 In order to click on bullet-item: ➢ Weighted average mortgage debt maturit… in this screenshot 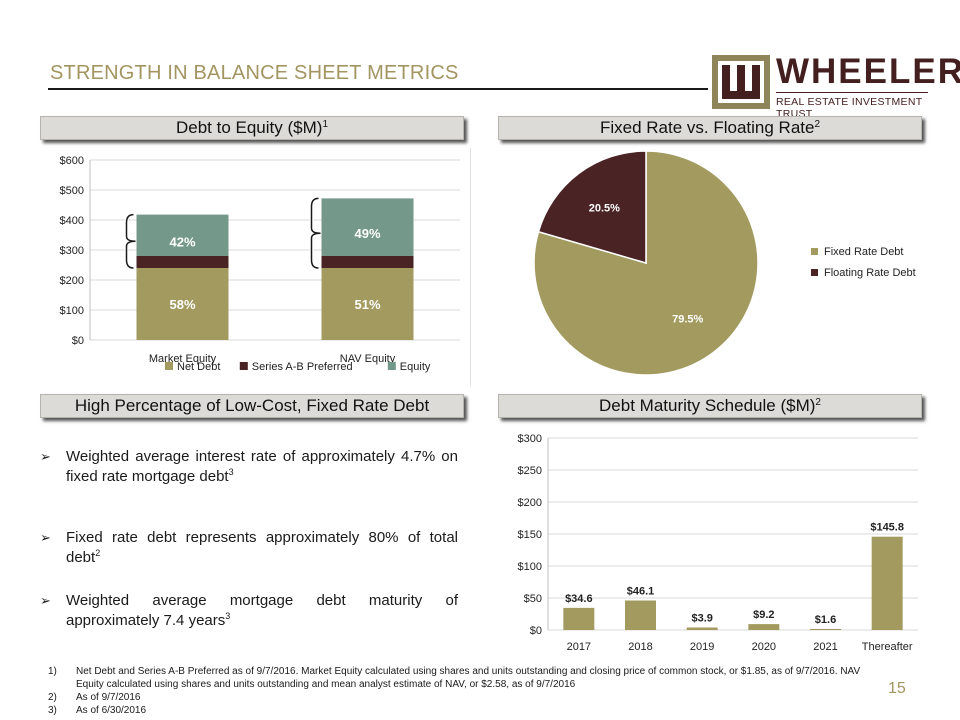, I will do `click(249, 613)`.